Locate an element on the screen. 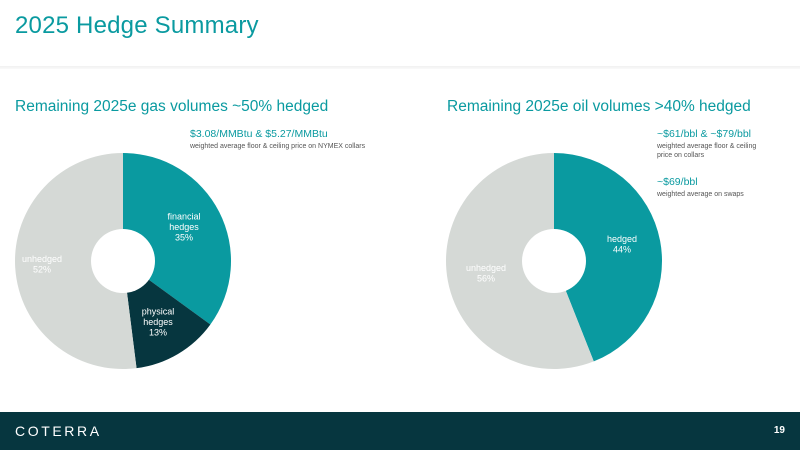  oil-slice-unhedged is located at coordinates (520, 261).